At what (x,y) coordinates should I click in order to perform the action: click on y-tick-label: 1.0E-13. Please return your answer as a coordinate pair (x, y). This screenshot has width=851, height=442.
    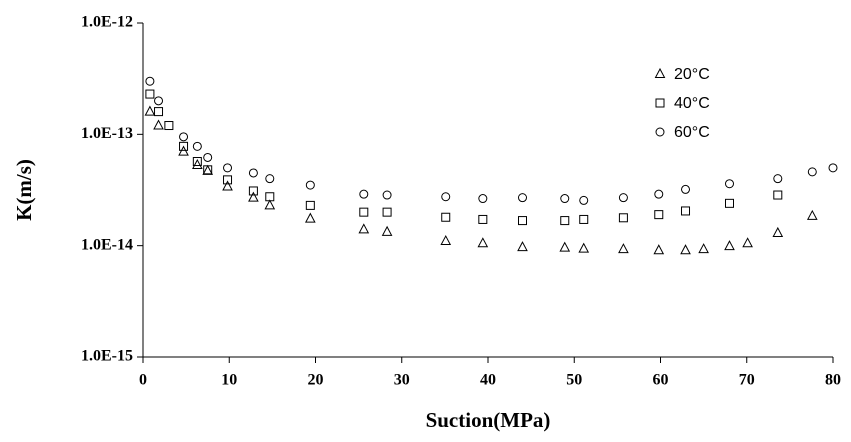
    Looking at the image, I should click on (107, 133).